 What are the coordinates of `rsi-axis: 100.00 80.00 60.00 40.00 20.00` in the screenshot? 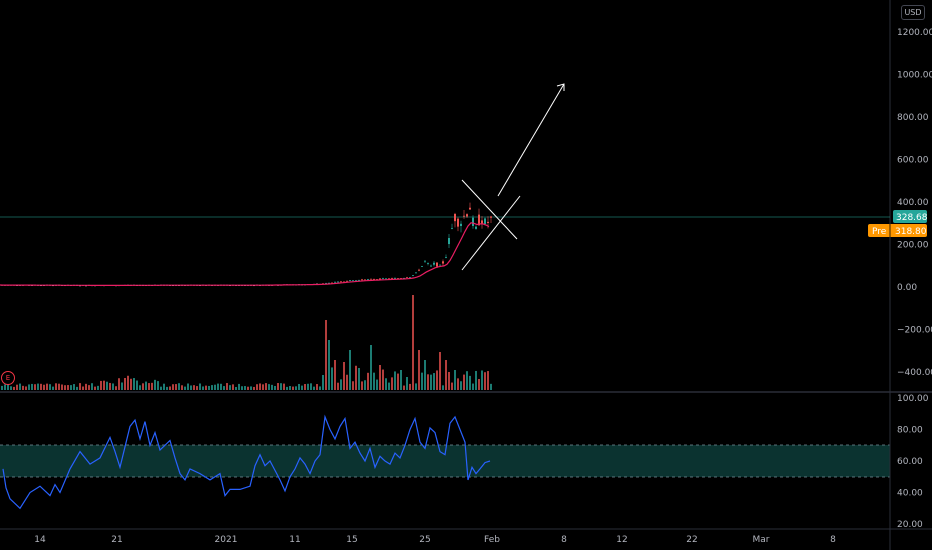 It's located at (913, 462).